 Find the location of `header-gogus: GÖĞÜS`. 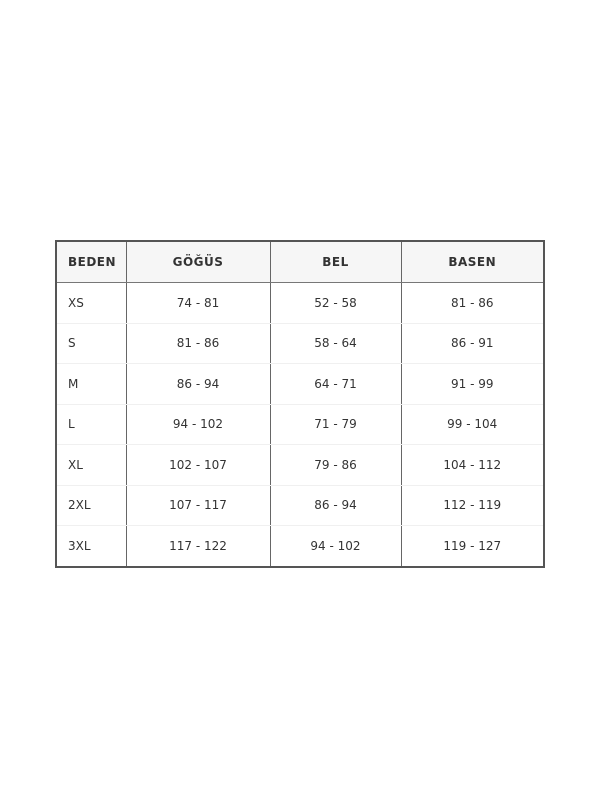

header-gogus: GÖĞÜS is located at coordinates (198, 262).